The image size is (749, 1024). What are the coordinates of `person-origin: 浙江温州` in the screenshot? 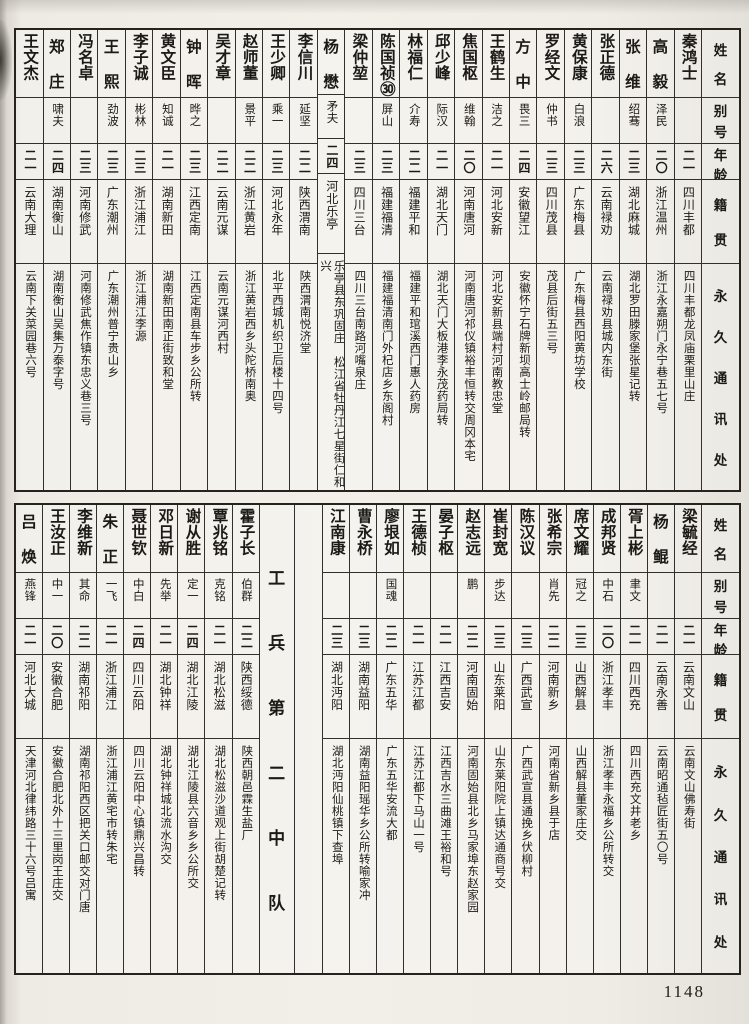 It's located at (660, 211).